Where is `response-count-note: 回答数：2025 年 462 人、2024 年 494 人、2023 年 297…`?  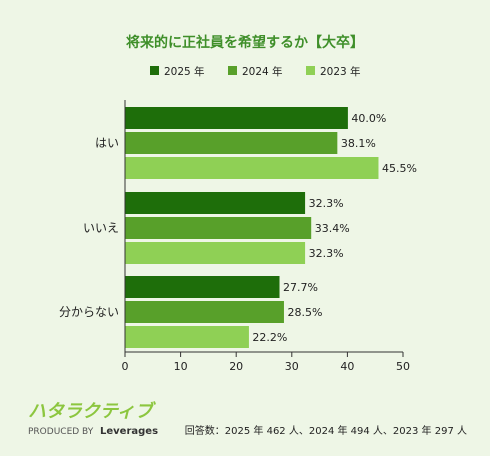 response-count-note: 回答数：2025 年 462 人、2024 年 494 人、2023 年 297… is located at coordinates (326, 430).